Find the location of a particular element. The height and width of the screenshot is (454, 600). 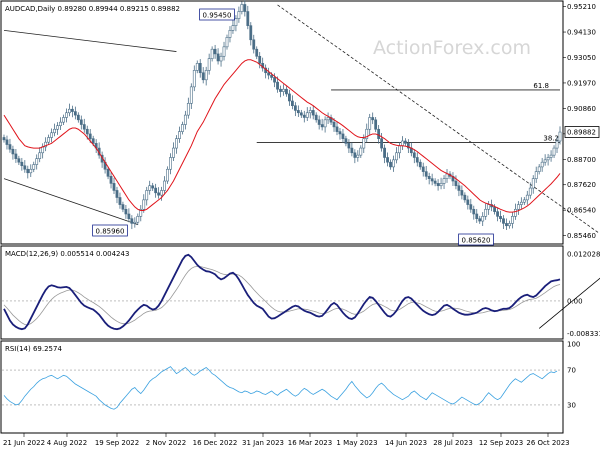

price-tick-label: 0.85460 is located at coordinates (581, 236).